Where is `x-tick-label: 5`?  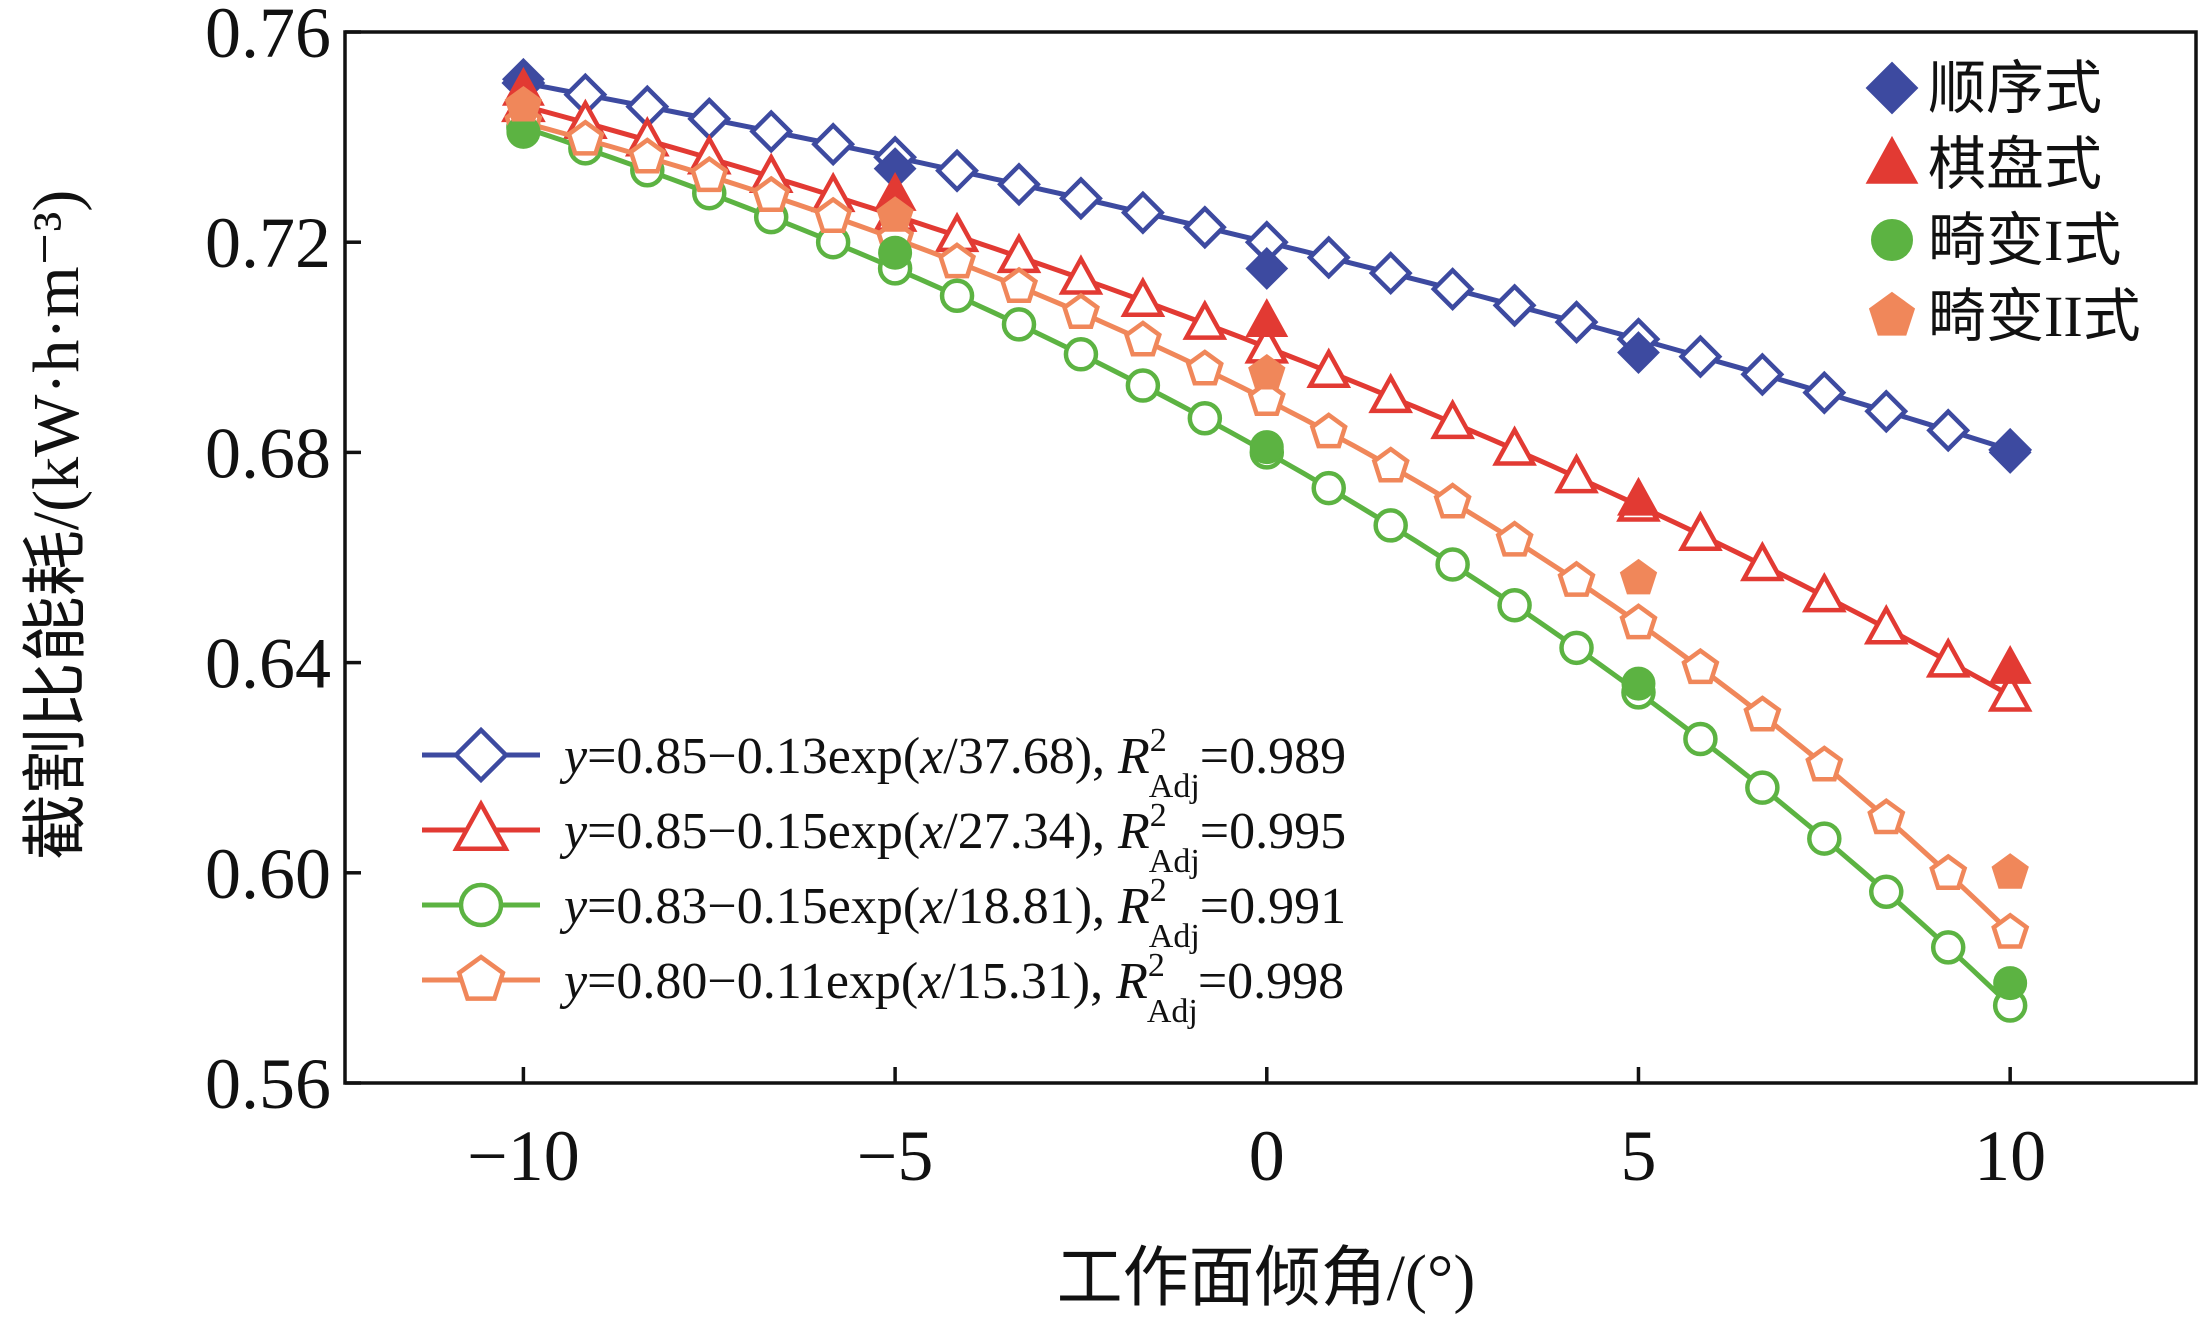
x-tick-label: 5 is located at coordinates (1638, 1156).